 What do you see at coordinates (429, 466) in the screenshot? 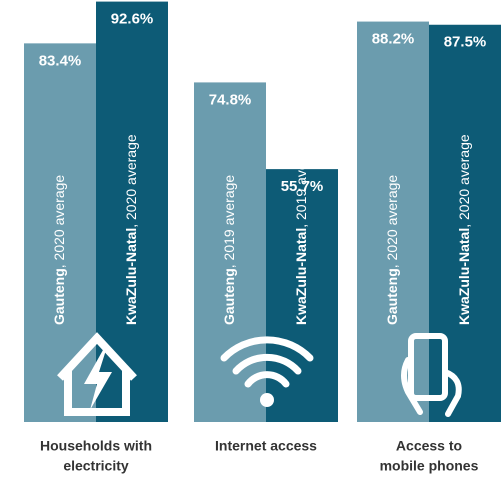
I see `category-label: mobile phones` at bounding box center [429, 466].